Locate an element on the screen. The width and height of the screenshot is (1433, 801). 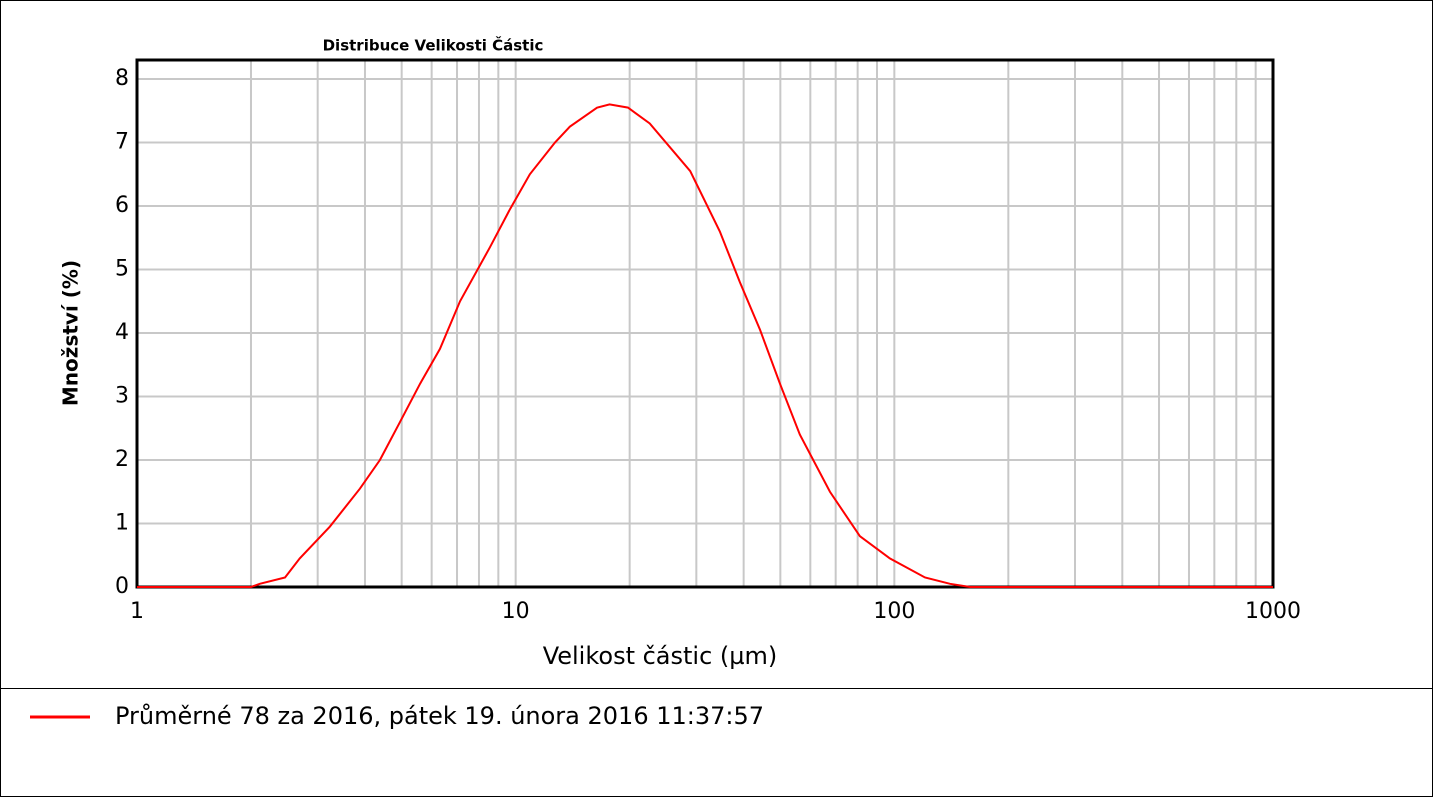
x-axis-label: Velikost částic (µm) is located at coordinates (660, 656).